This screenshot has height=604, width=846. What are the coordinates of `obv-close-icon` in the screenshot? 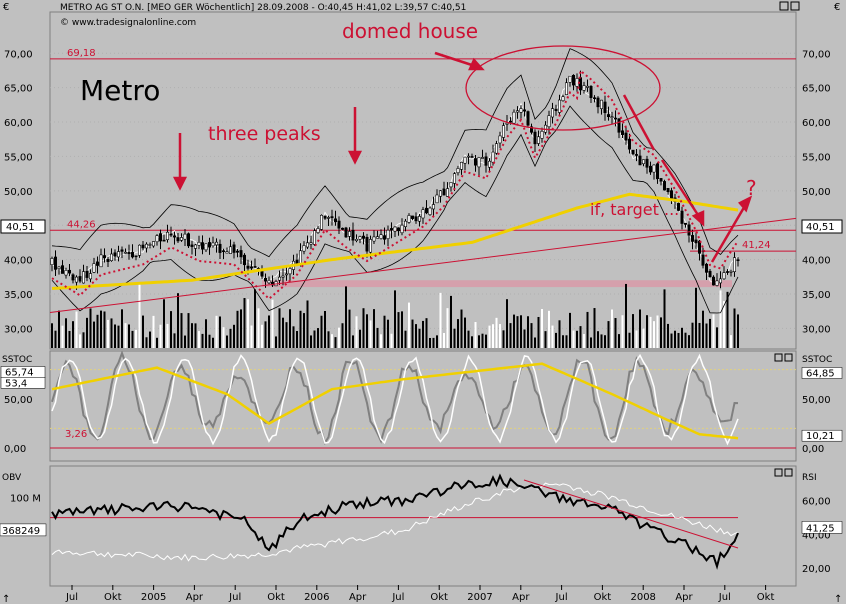 It's located at (788, 472).